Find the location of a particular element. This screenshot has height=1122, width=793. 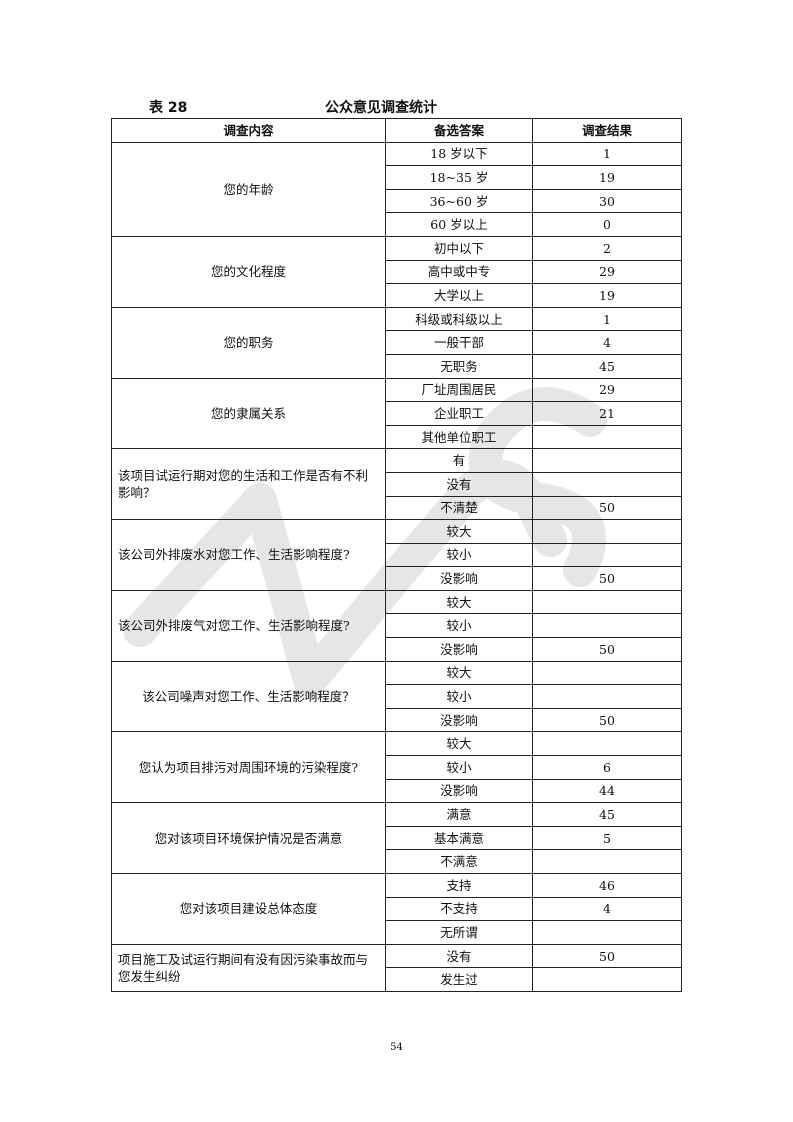

table-row: 该公司外排废气对您工作、生活影响程度? 较大 is located at coordinates (396, 625).